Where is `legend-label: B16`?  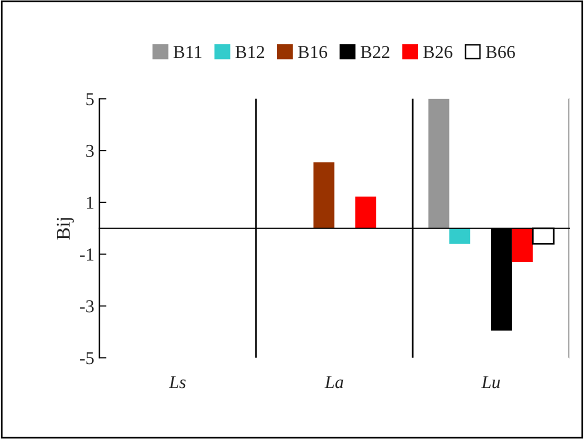
legend-label: B16 is located at coordinates (313, 52).